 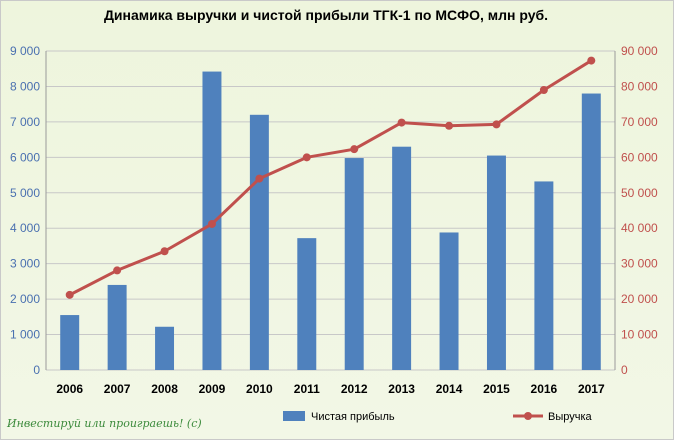 I want to click on x-tick-label: 2017, so click(x=591, y=389).